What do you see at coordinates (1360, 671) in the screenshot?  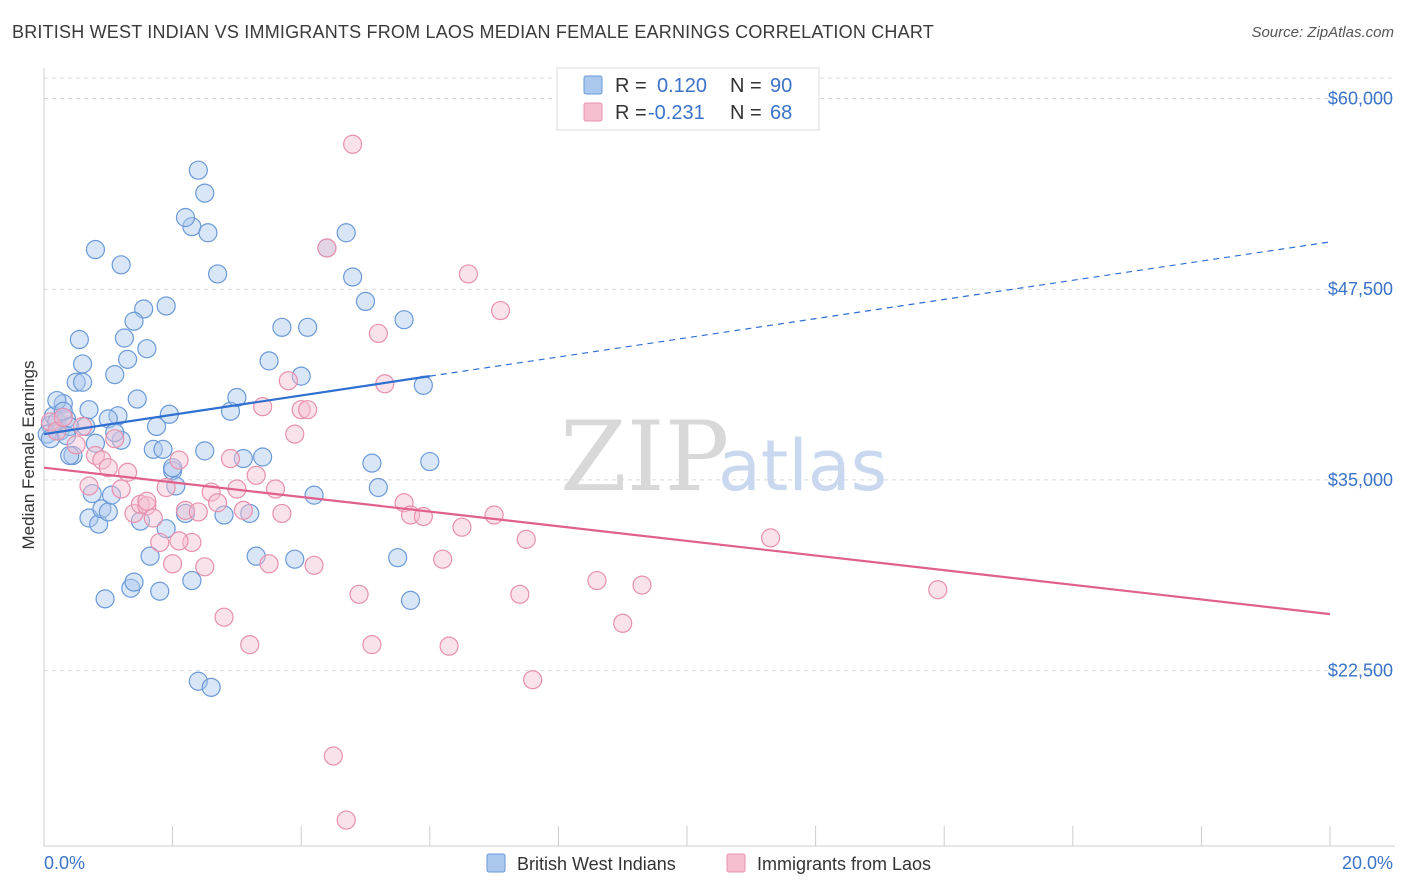 I see `y-tick-label-0: $22,500` at bounding box center [1360, 671].